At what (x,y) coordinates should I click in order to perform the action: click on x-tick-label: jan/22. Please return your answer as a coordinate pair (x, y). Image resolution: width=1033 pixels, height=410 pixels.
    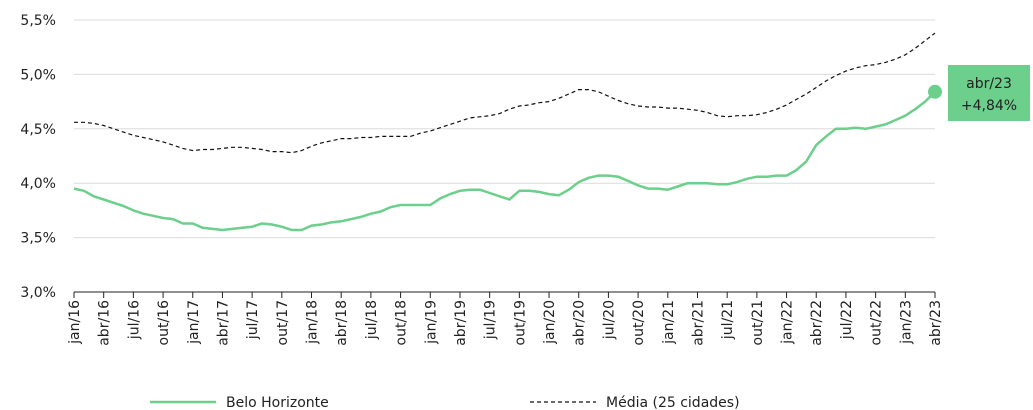
    Looking at the image, I should click on (788, 322).